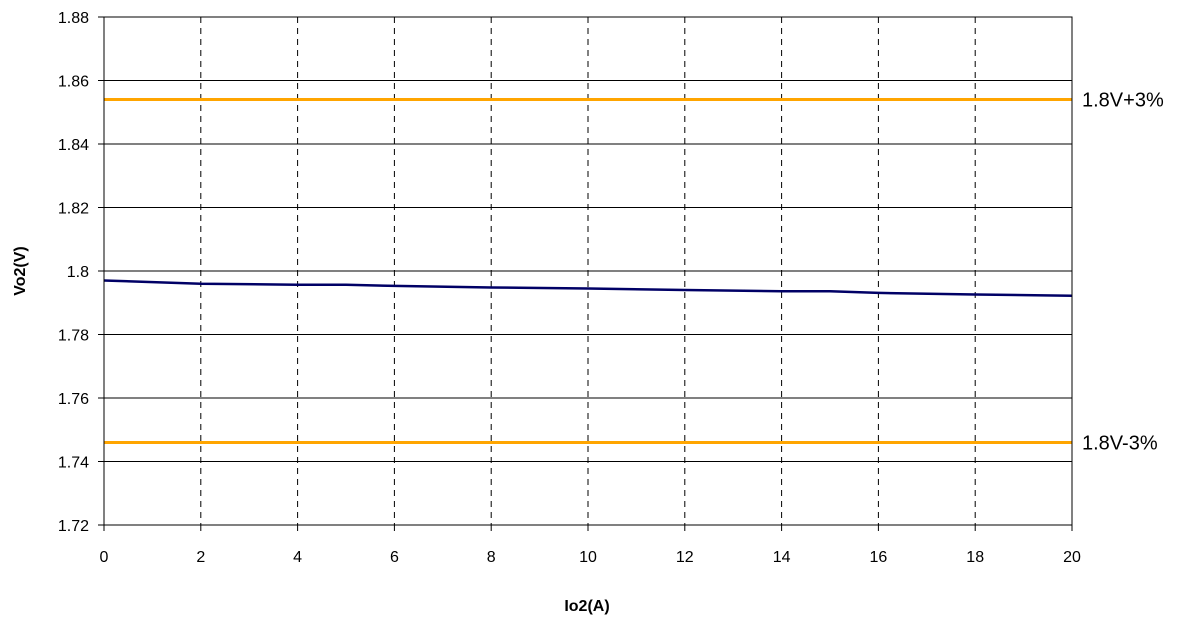  I want to click on reference-line-label: 1.8V-3%, so click(1120, 443).